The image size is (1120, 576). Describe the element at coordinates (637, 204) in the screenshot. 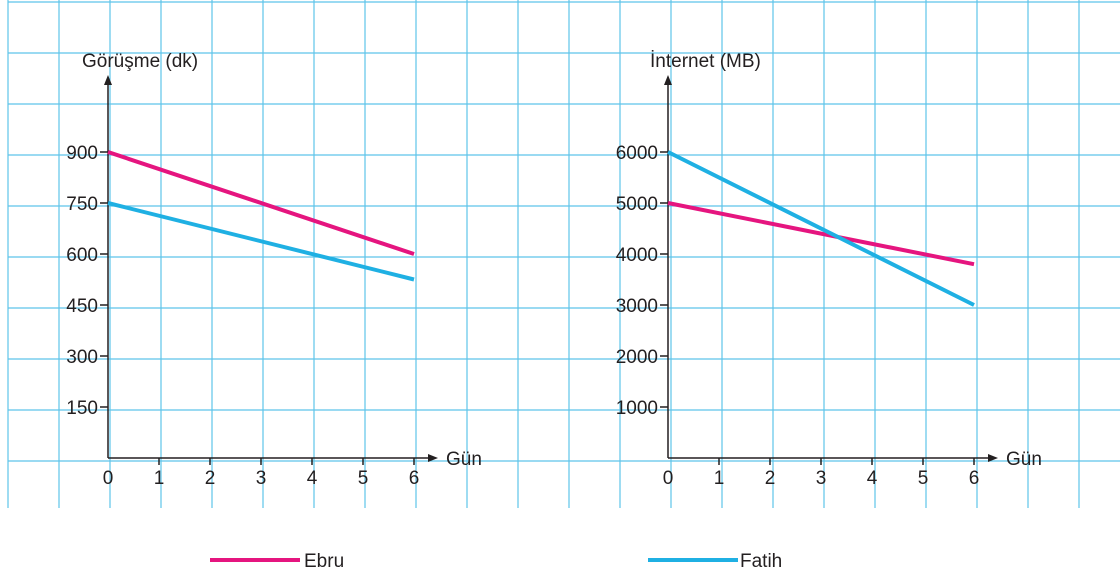

I see `y-tick-label: 5000` at that location.